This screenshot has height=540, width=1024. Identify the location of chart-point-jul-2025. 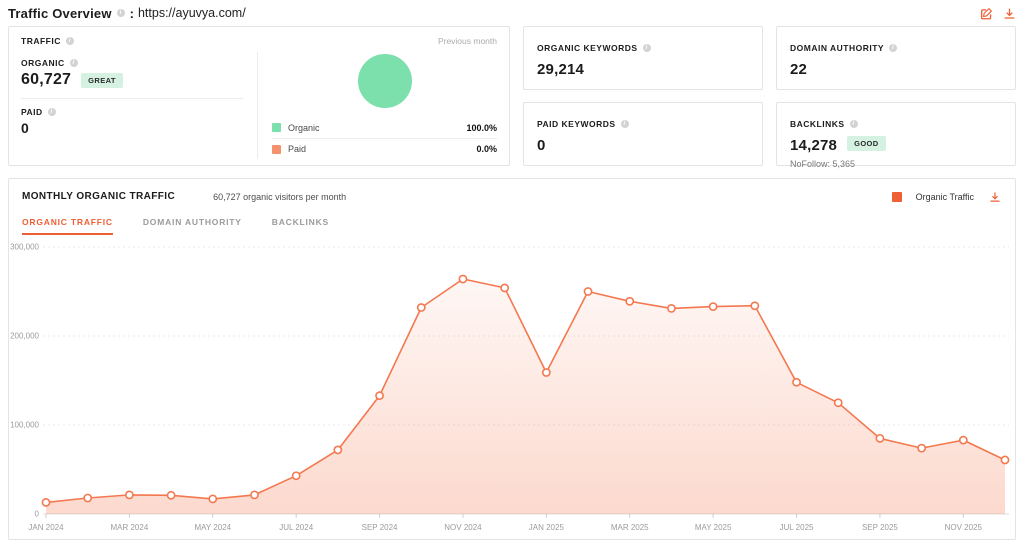
(796, 382).